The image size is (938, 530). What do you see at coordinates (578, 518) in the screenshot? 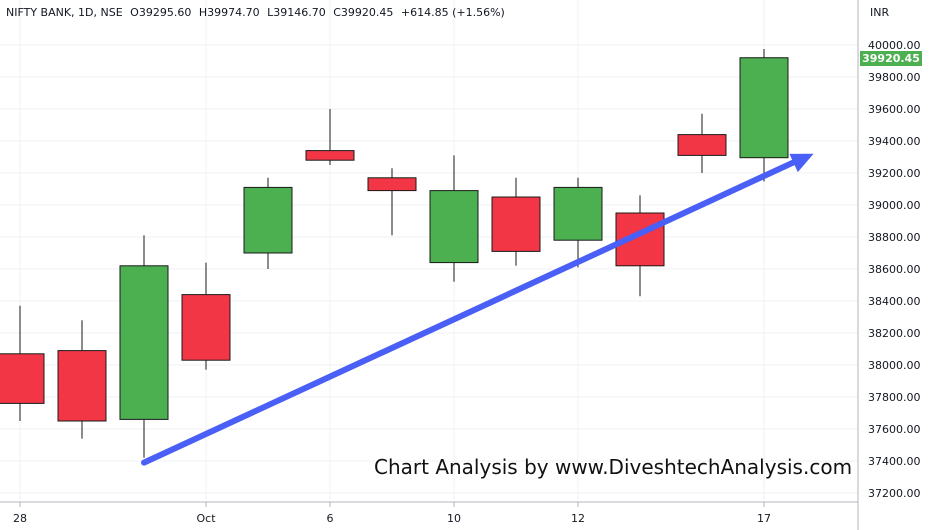
I see `x-tick-label: 12` at bounding box center [578, 518].